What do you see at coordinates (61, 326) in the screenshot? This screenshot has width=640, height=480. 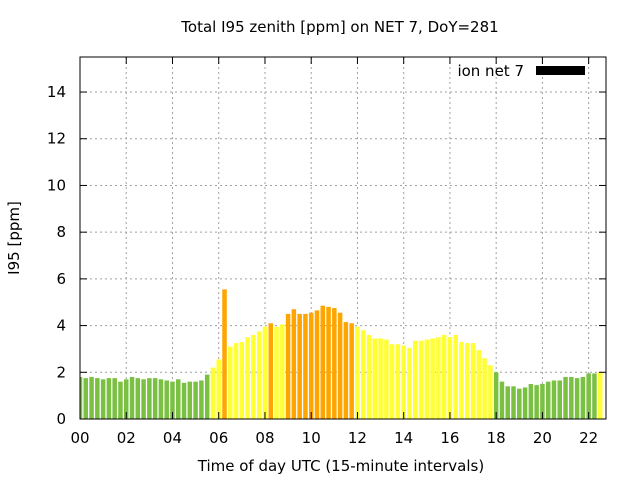 I see `y-tick-label: 4` at bounding box center [61, 326].